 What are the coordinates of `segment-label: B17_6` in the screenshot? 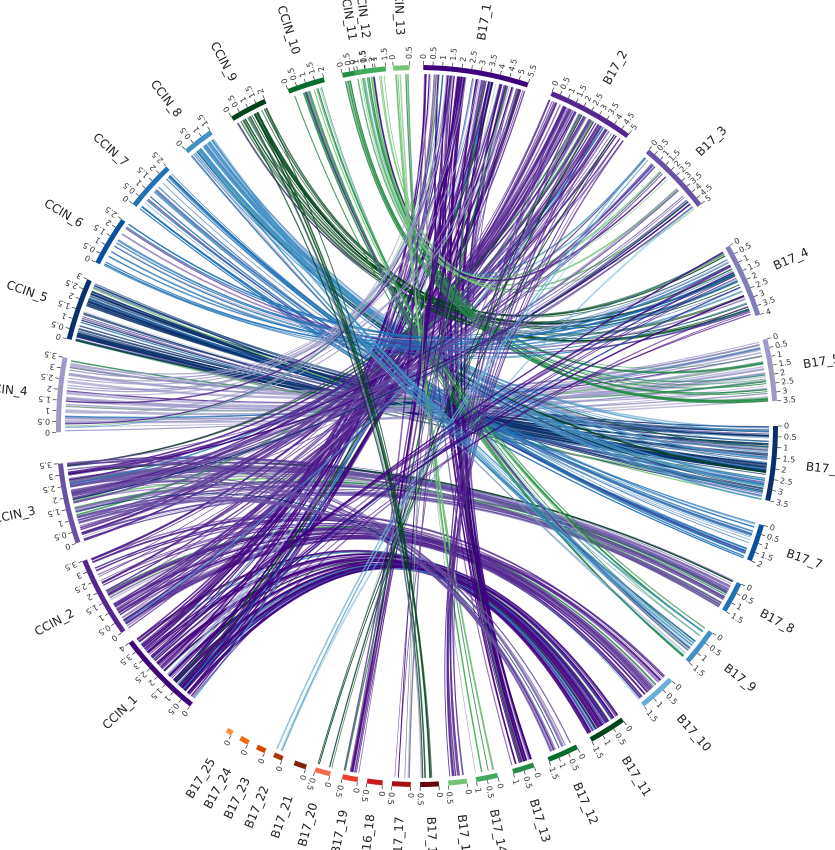 It's located at (820, 468).